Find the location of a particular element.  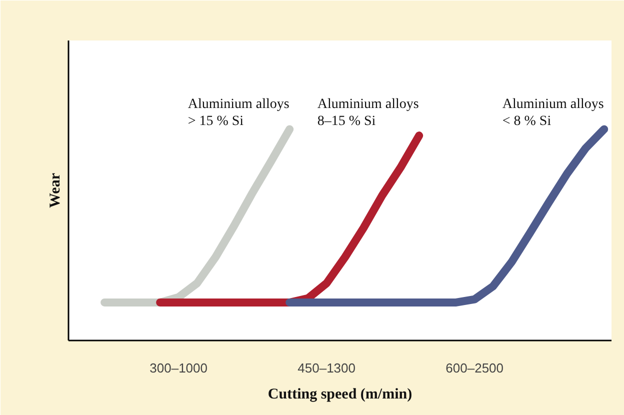

x-tick-label: 450–1300 is located at coordinates (327, 368).